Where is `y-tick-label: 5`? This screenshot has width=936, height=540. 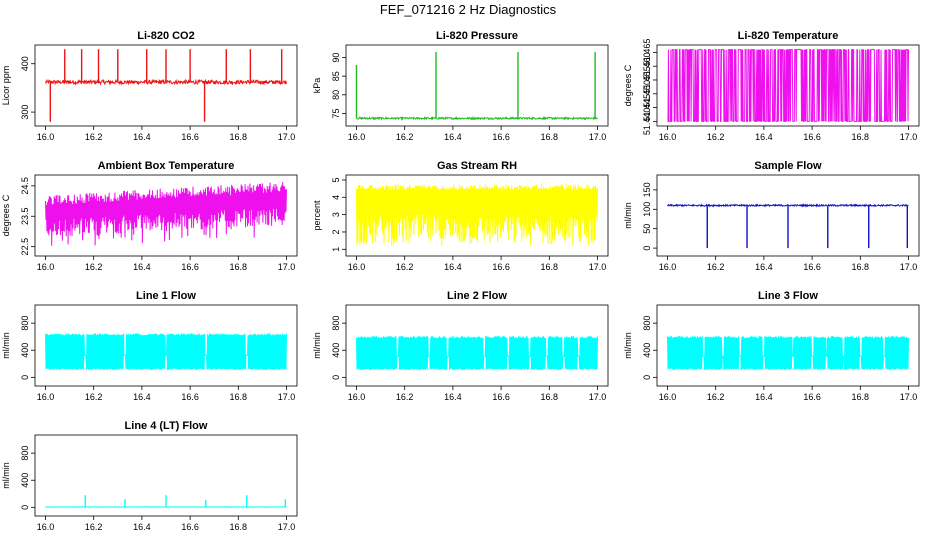 y-tick-label: 5 is located at coordinates (336, 179).